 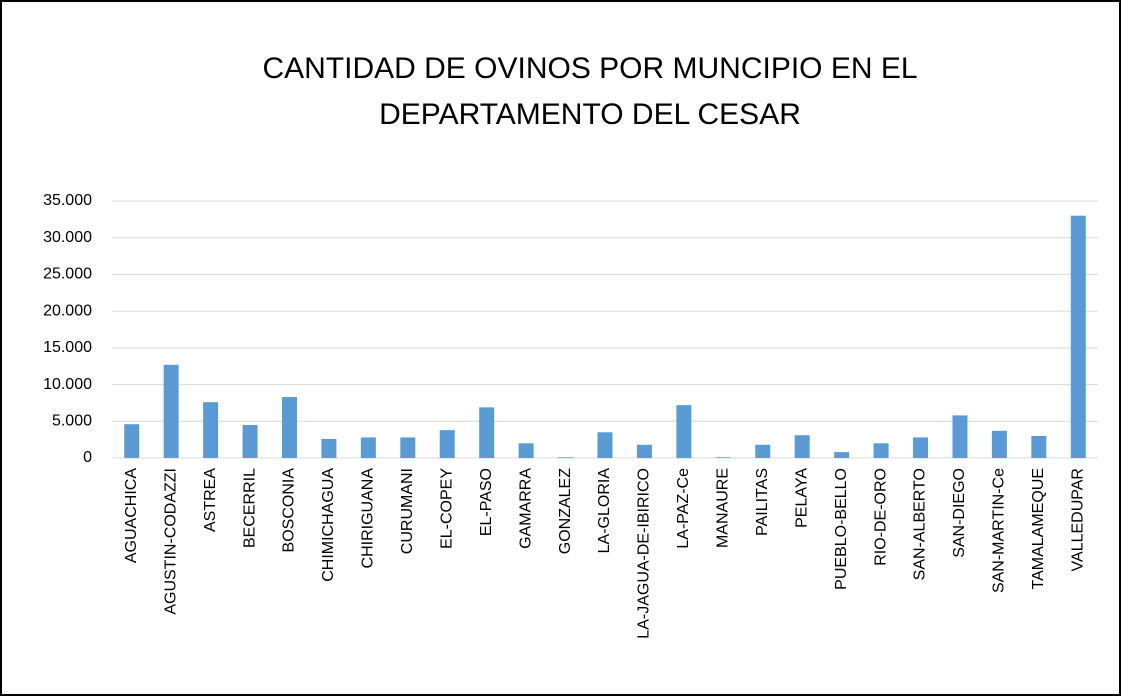 I want to click on y-tick-label: 25.000, so click(x=67, y=274).